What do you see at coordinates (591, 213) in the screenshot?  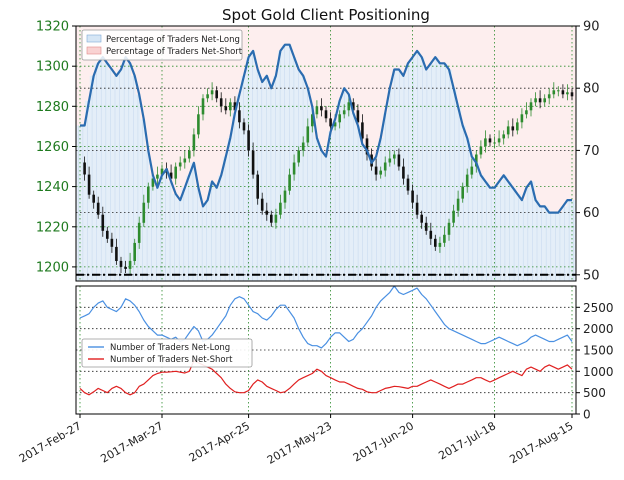 I see `percentage-tick-label: 60` at bounding box center [591, 213].